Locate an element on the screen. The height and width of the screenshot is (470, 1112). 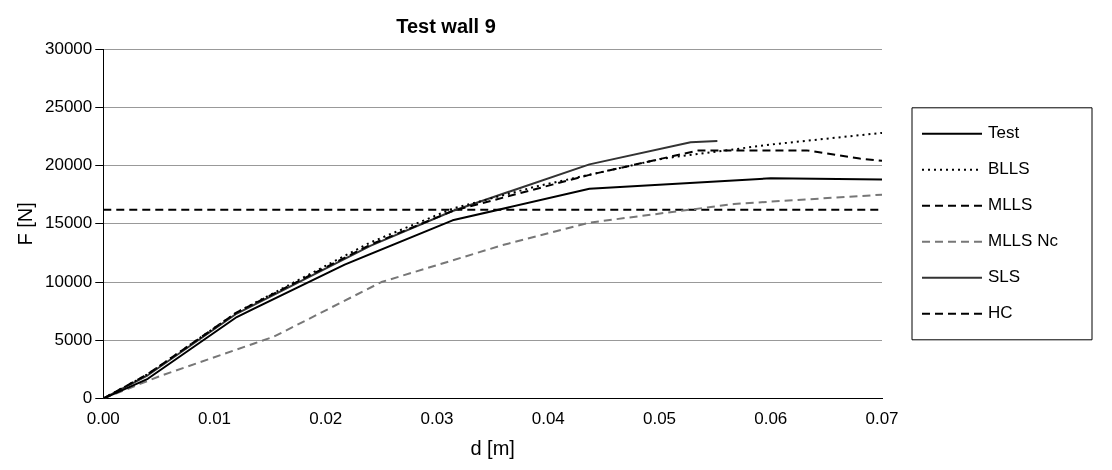
legend-label: HC is located at coordinates (1000, 313).